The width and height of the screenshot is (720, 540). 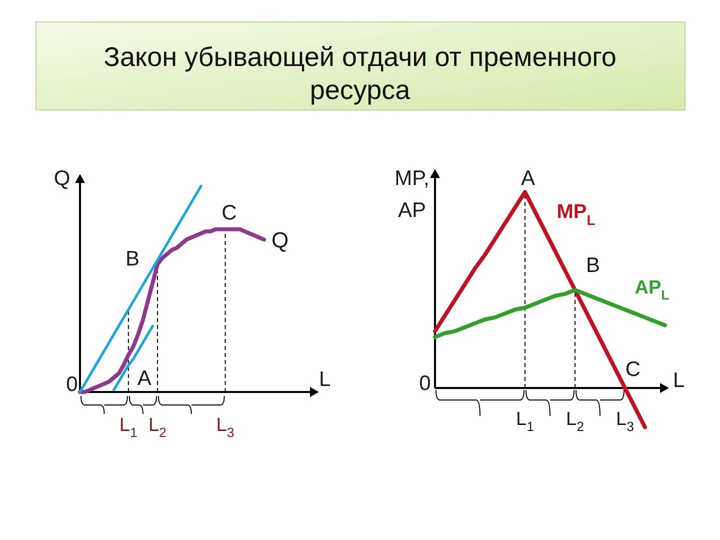 I want to click on y-axis-title: MP, AP, so click(x=412, y=194).